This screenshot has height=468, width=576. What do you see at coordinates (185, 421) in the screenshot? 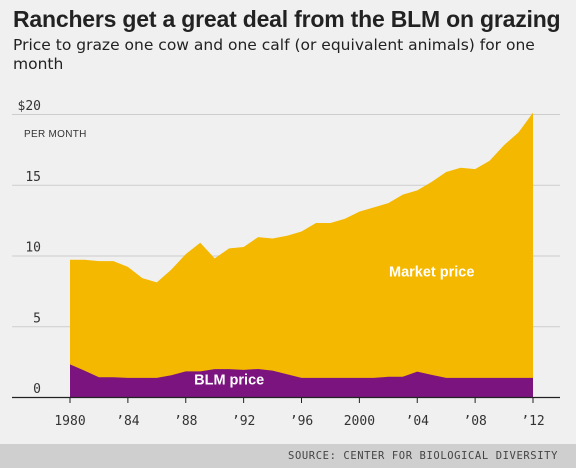
I see `x-tick-label-1988: ’88` at bounding box center [185, 421].